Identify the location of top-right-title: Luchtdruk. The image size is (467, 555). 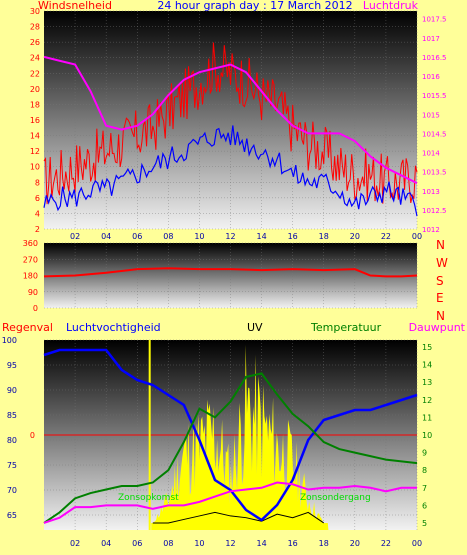
(391, 6).